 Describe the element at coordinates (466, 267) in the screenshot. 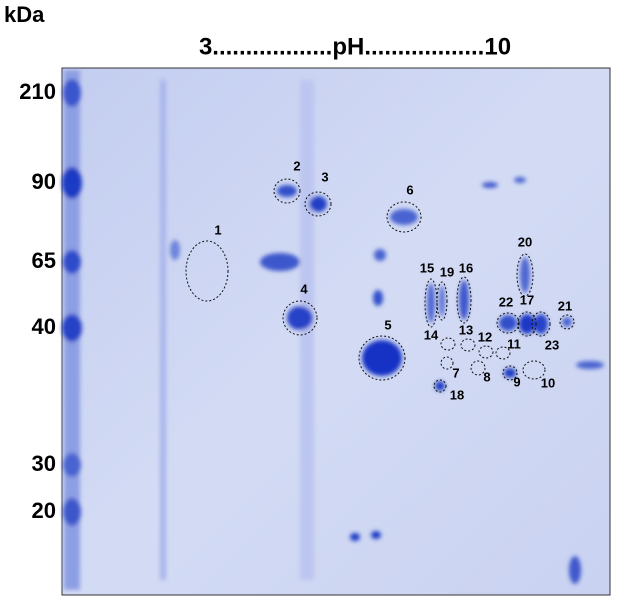

I see `spot-label: 16` at that location.